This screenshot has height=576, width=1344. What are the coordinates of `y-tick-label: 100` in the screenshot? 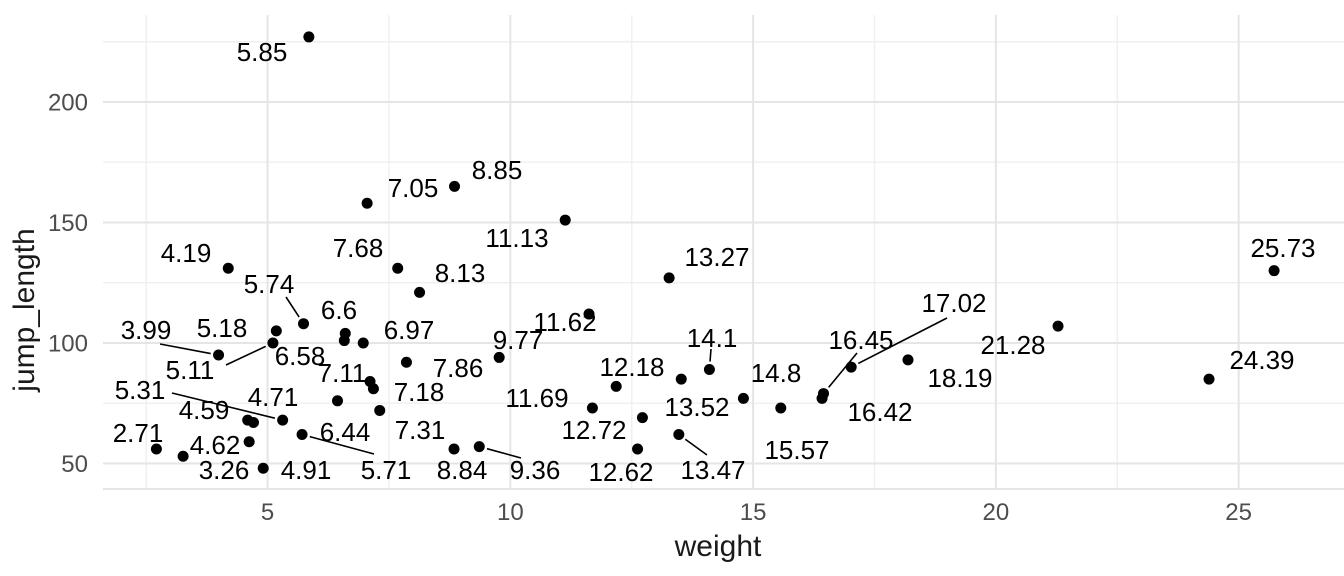 It's located at (68, 343).